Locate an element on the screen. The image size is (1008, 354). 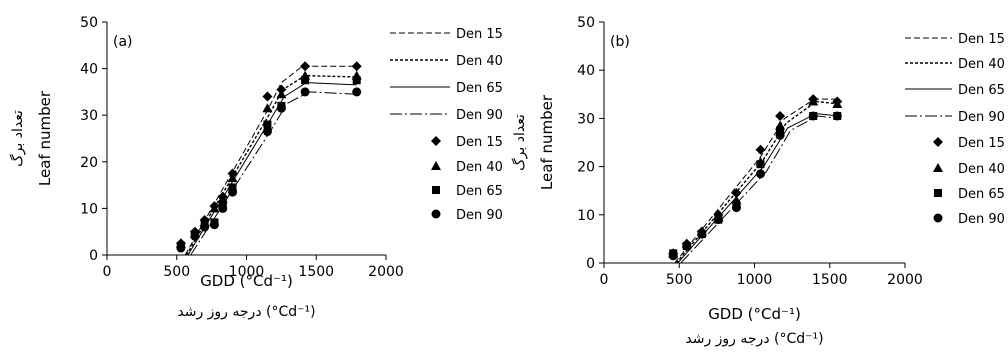
panel-label: (a) is located at coordinates (123, 42).